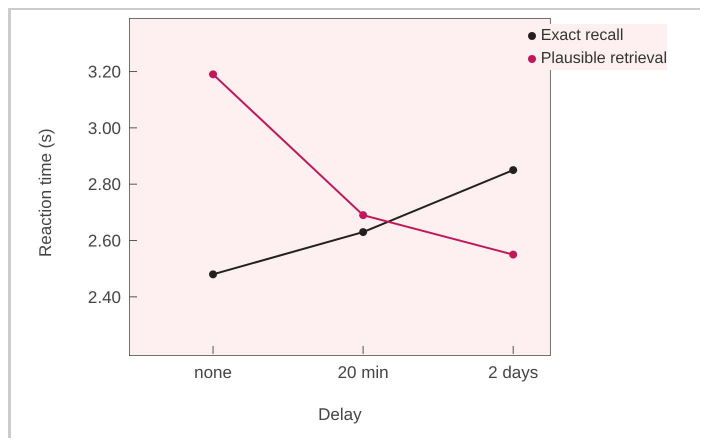 This screenshot has height=444, width=705. Describe the element at coordinates (513, 372) in the screenshot. I see `x-tick-label: 2 days` at that location.